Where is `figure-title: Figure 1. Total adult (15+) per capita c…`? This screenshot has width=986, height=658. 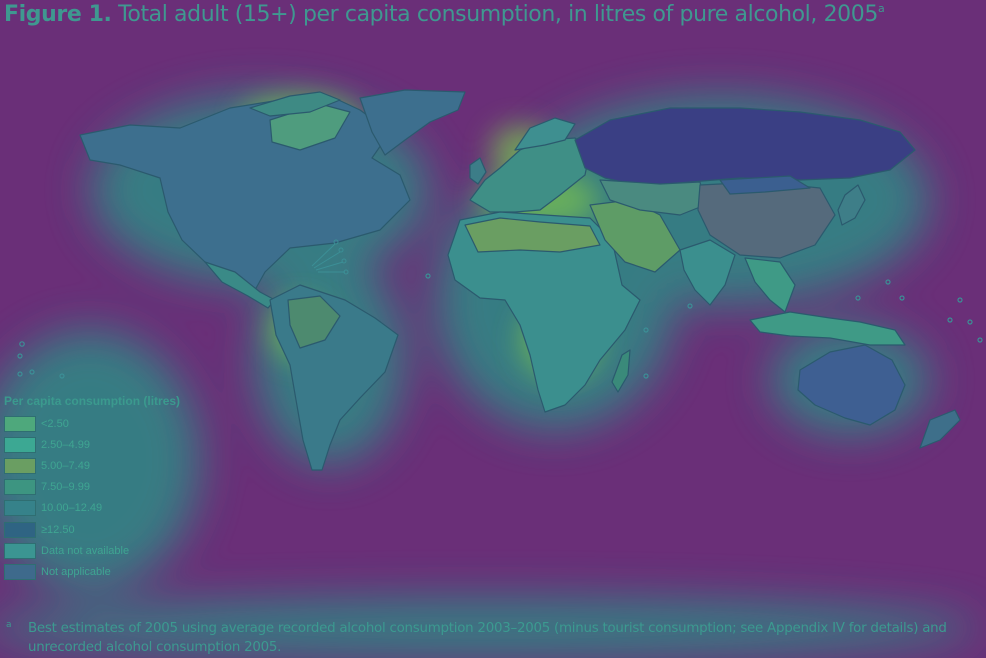 figure-title: Figure 1. Total adult (15+) per capita c… is located at coordinates (444, 14).